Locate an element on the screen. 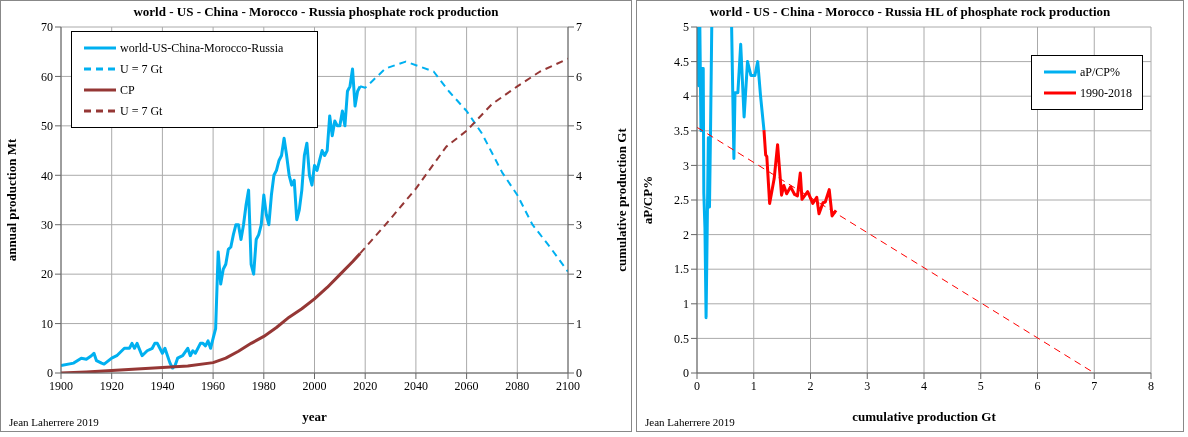  y-tick-label: 3.5 is located at coordinates (681, 131).